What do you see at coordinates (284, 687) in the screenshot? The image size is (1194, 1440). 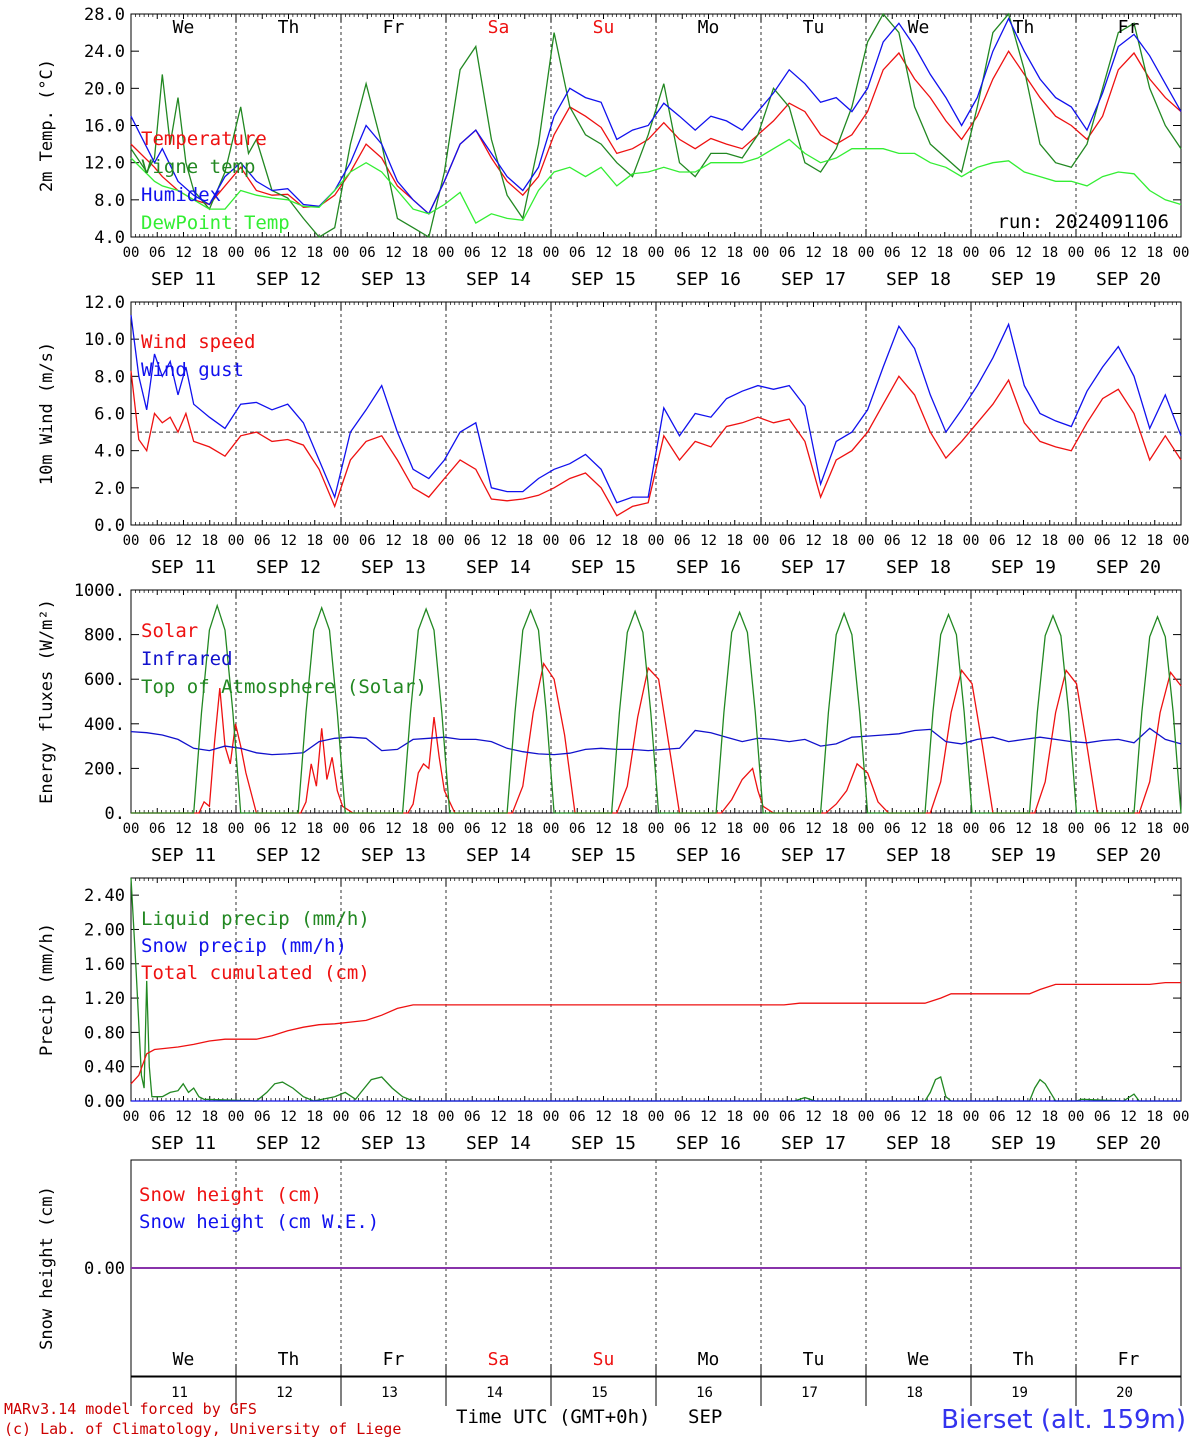 I see `legend-entry: Top of Atmosphere (Solar)` at bounding box center [284, 687].